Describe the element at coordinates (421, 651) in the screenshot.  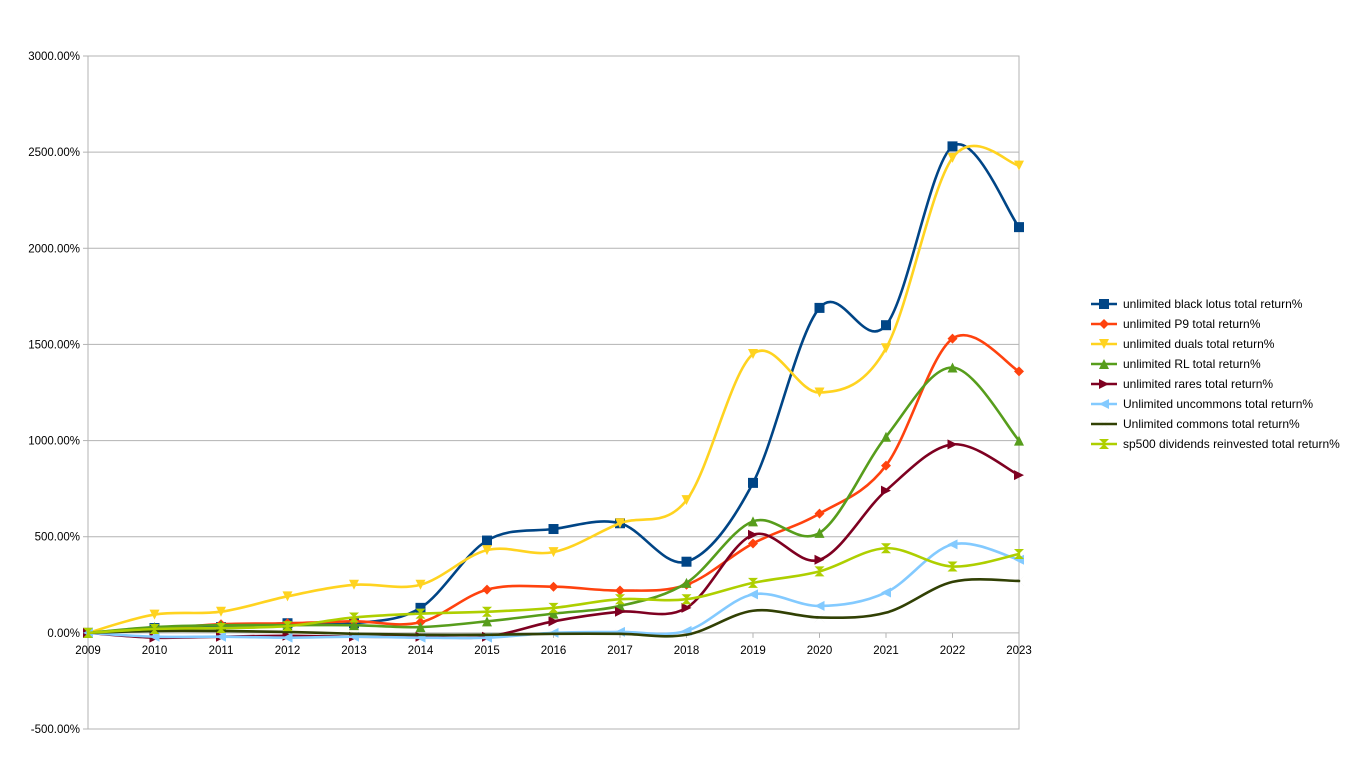
I see `x-tick-label: 2014` at that location.